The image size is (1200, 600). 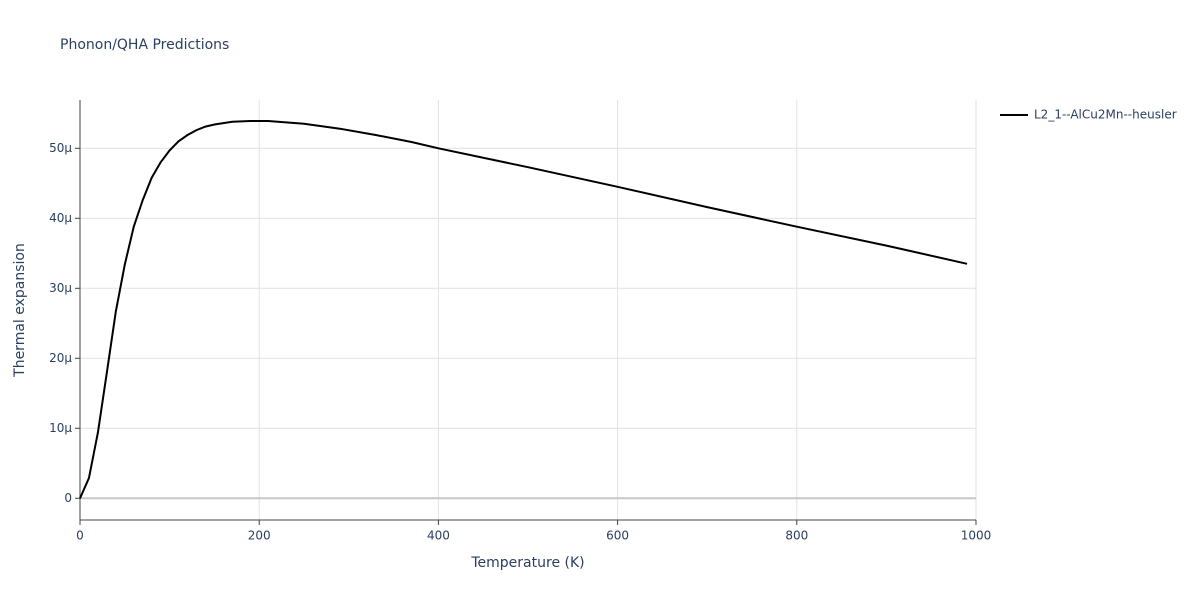 I want to click on legend-label: L2_1--AlCu2Mn--heusler, so click(x=1105, y=115).